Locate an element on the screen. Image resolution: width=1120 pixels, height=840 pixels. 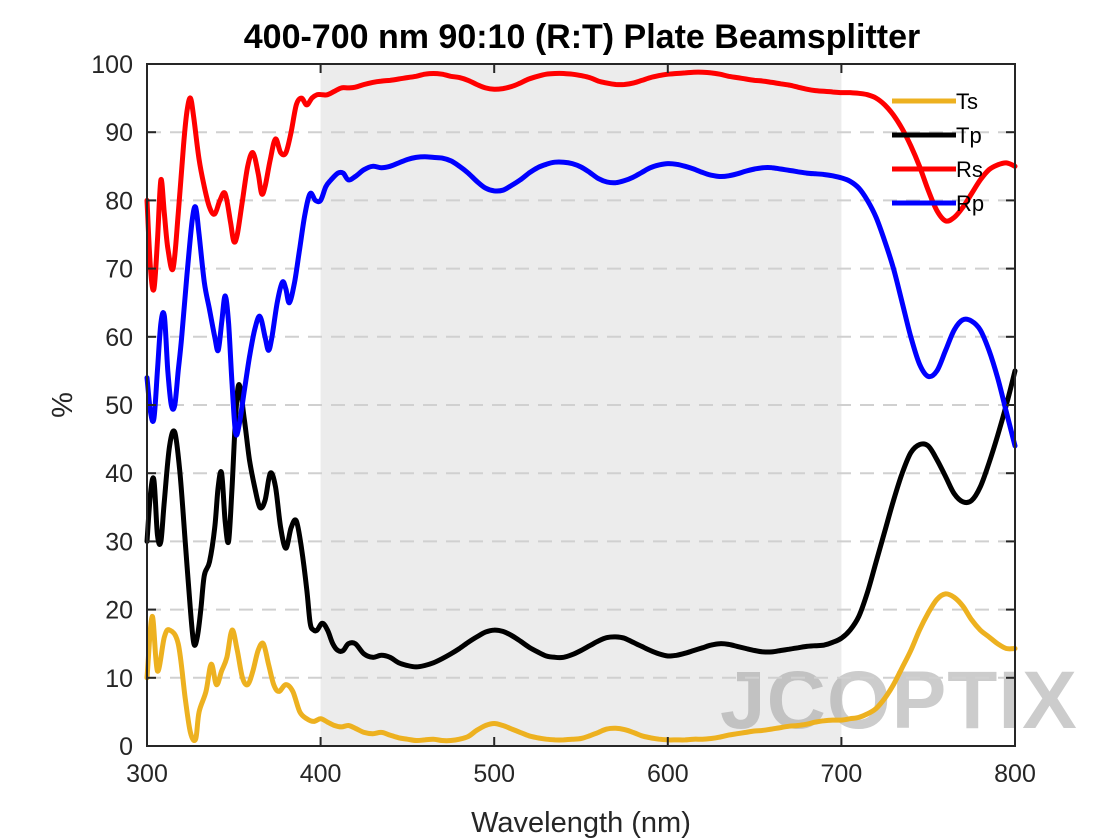
y-axis-label: % is located at coordinates (63, 405).